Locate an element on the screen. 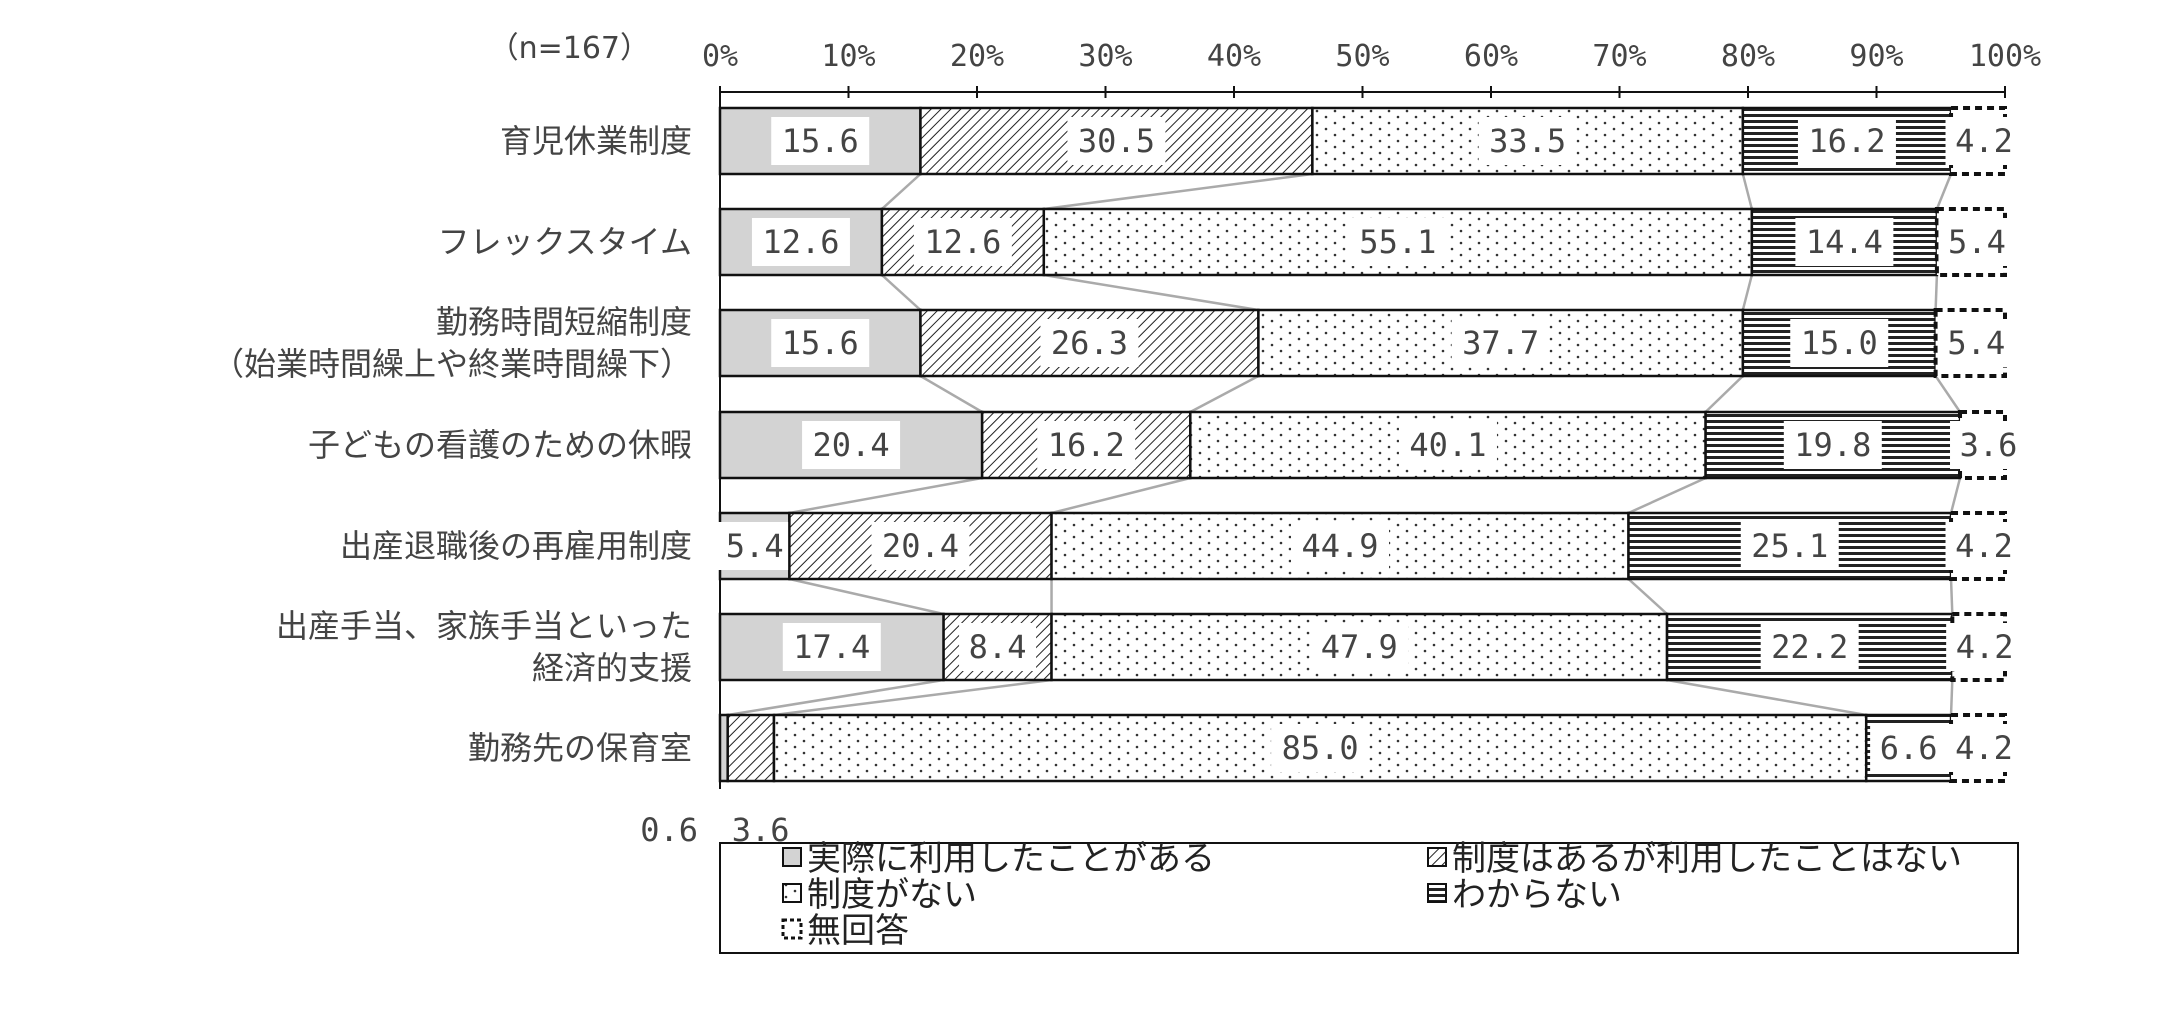 The image size is (2164, 1028). value-label: 8.4 is located at coordinates (998, 647).